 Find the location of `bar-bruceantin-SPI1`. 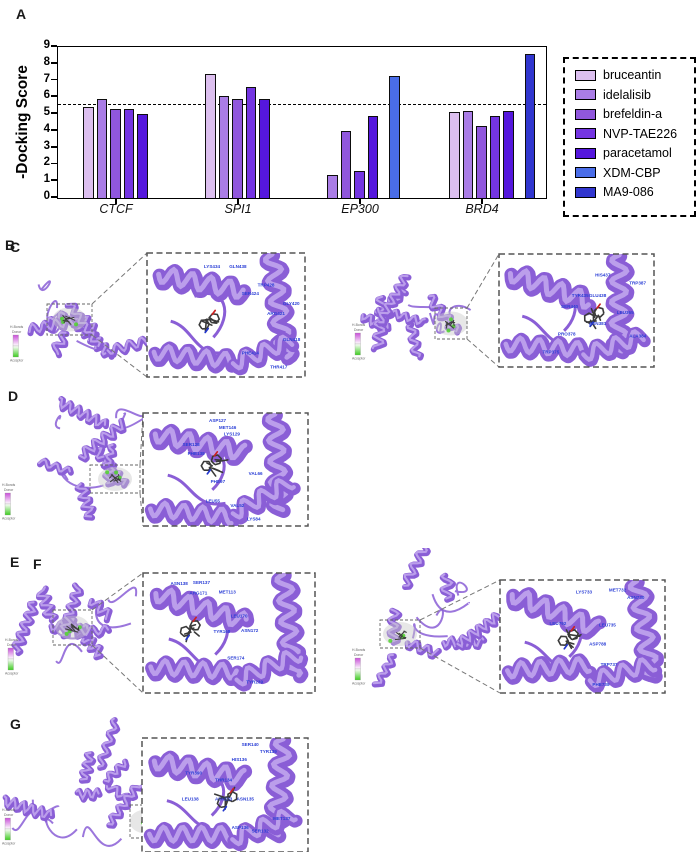

bar-bruceantin-SPI1 is located at coordinates (210, 135).